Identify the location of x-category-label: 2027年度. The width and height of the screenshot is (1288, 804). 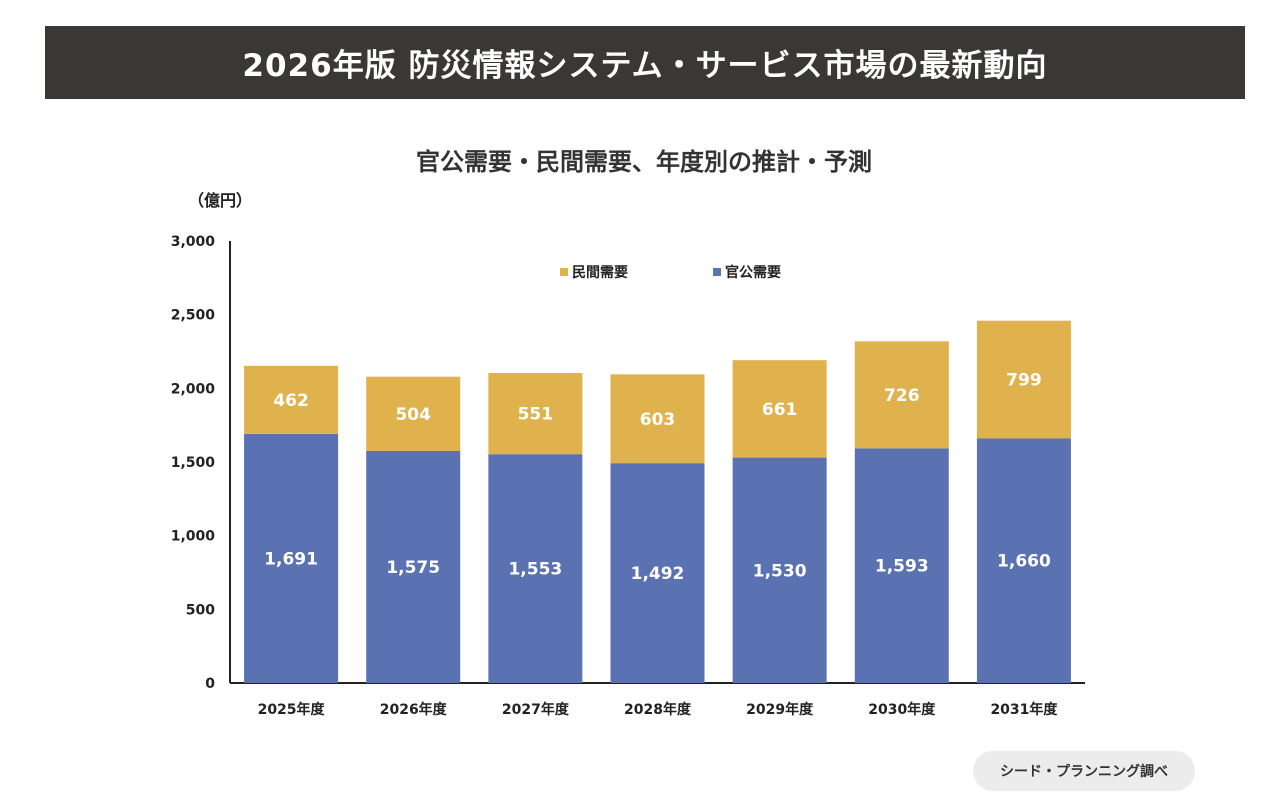
(536, 709).